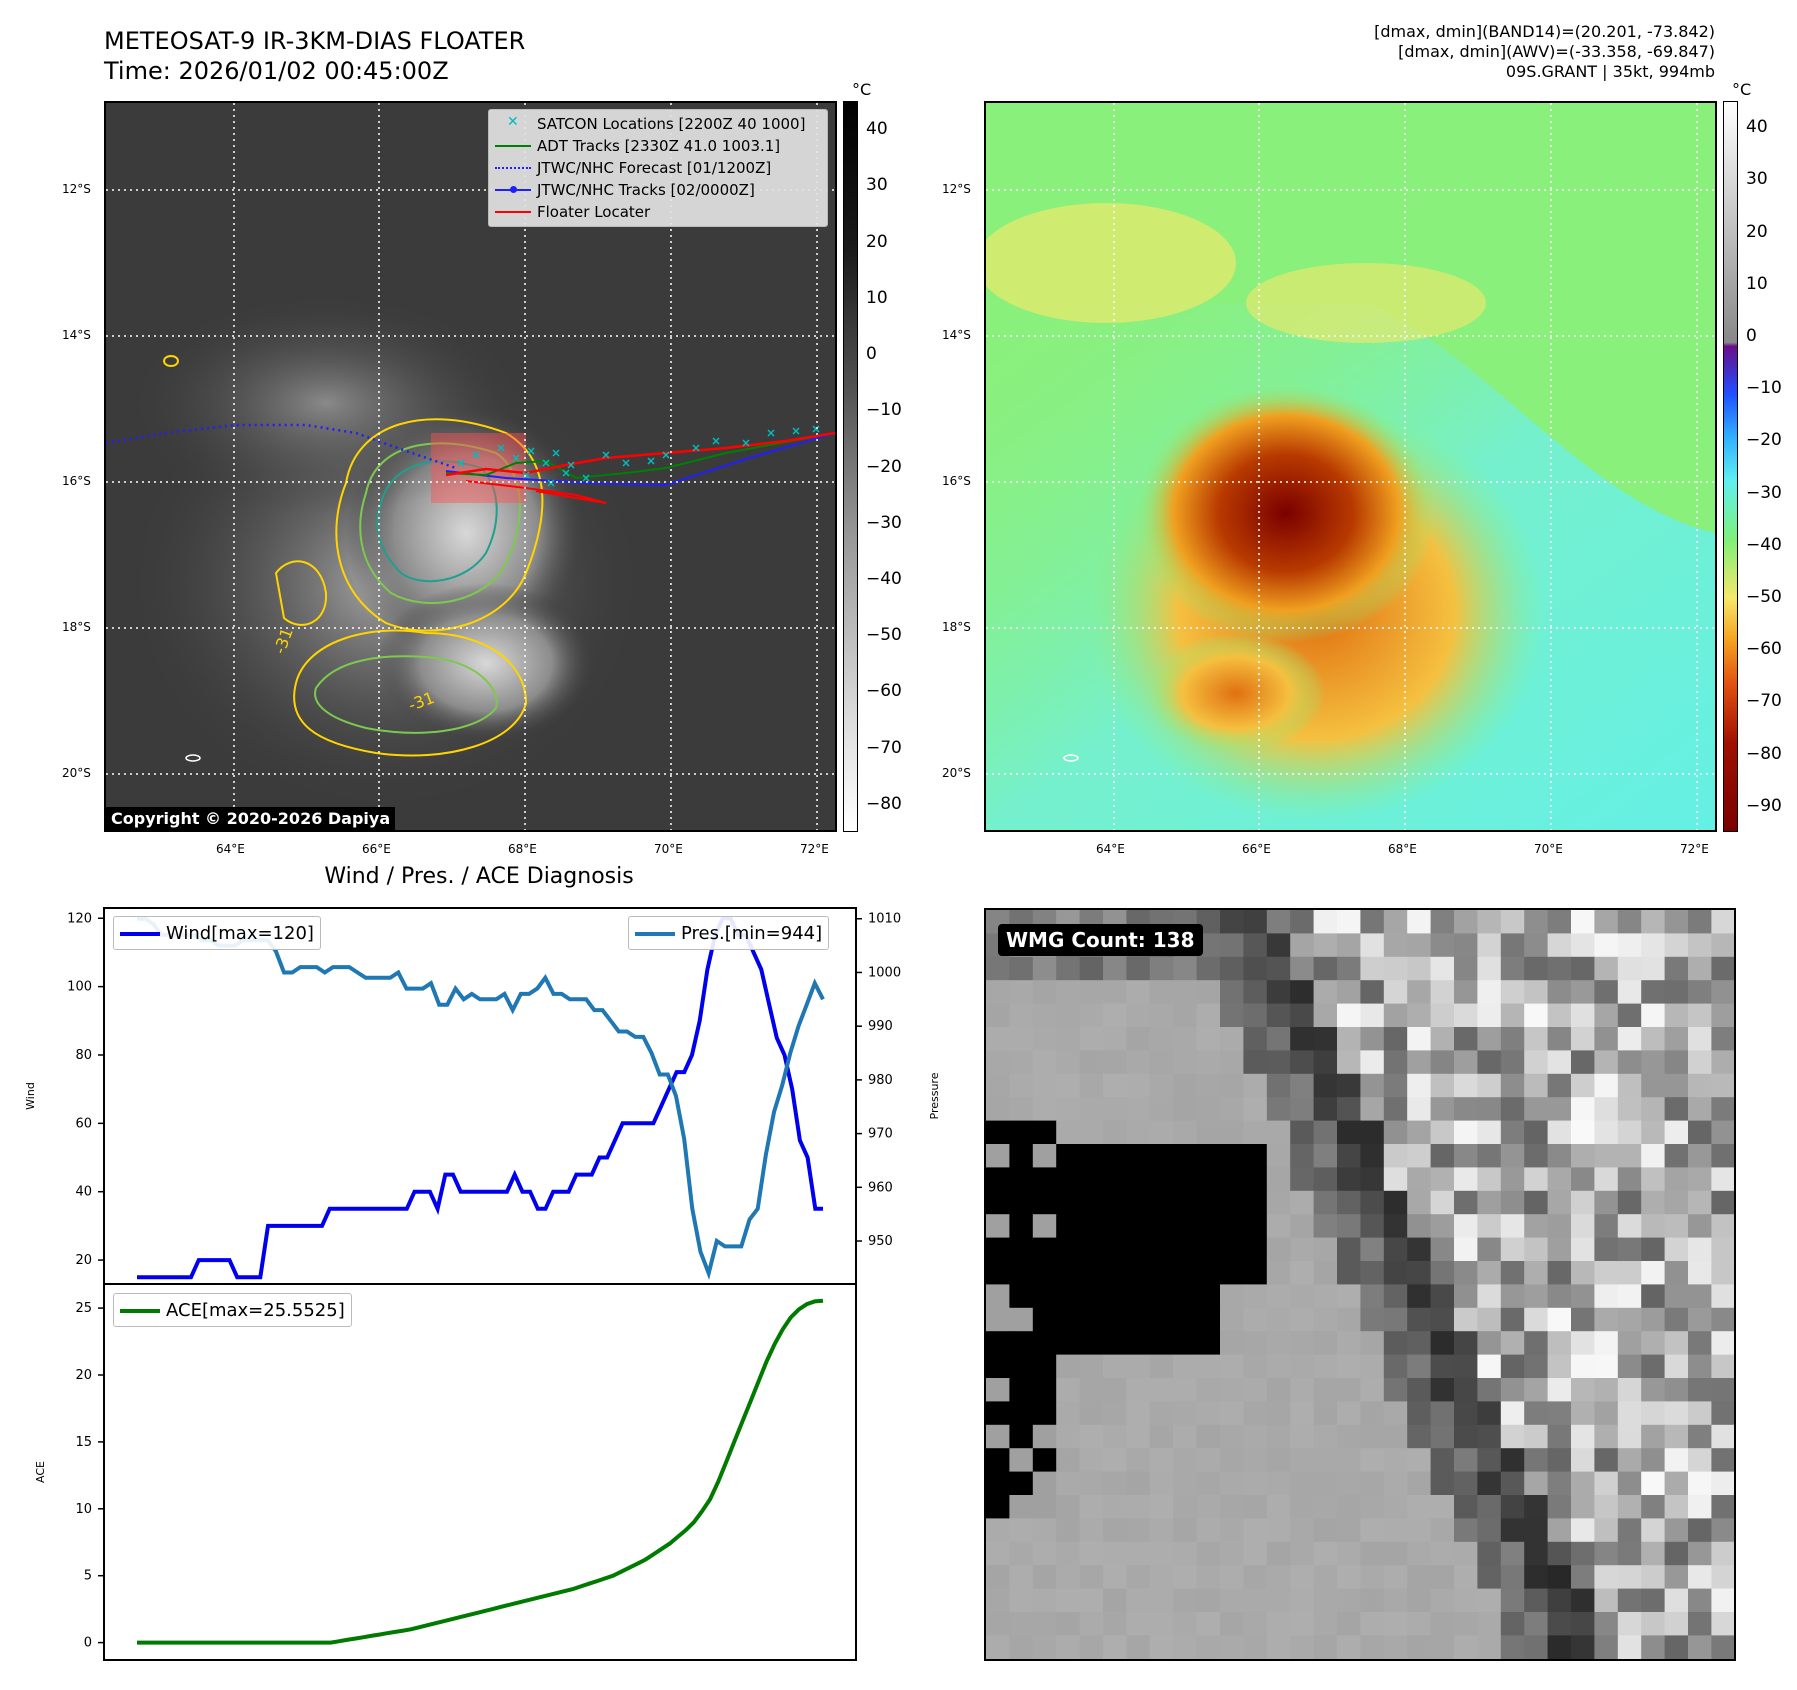 The height and width of the screenshot is (1690, 1797). I want to click on wind-tick-label: 60, so click(83, 1123).